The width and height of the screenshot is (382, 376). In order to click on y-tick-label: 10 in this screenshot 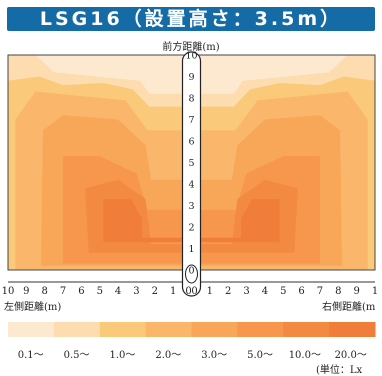, I will do `click(191, 56)`.